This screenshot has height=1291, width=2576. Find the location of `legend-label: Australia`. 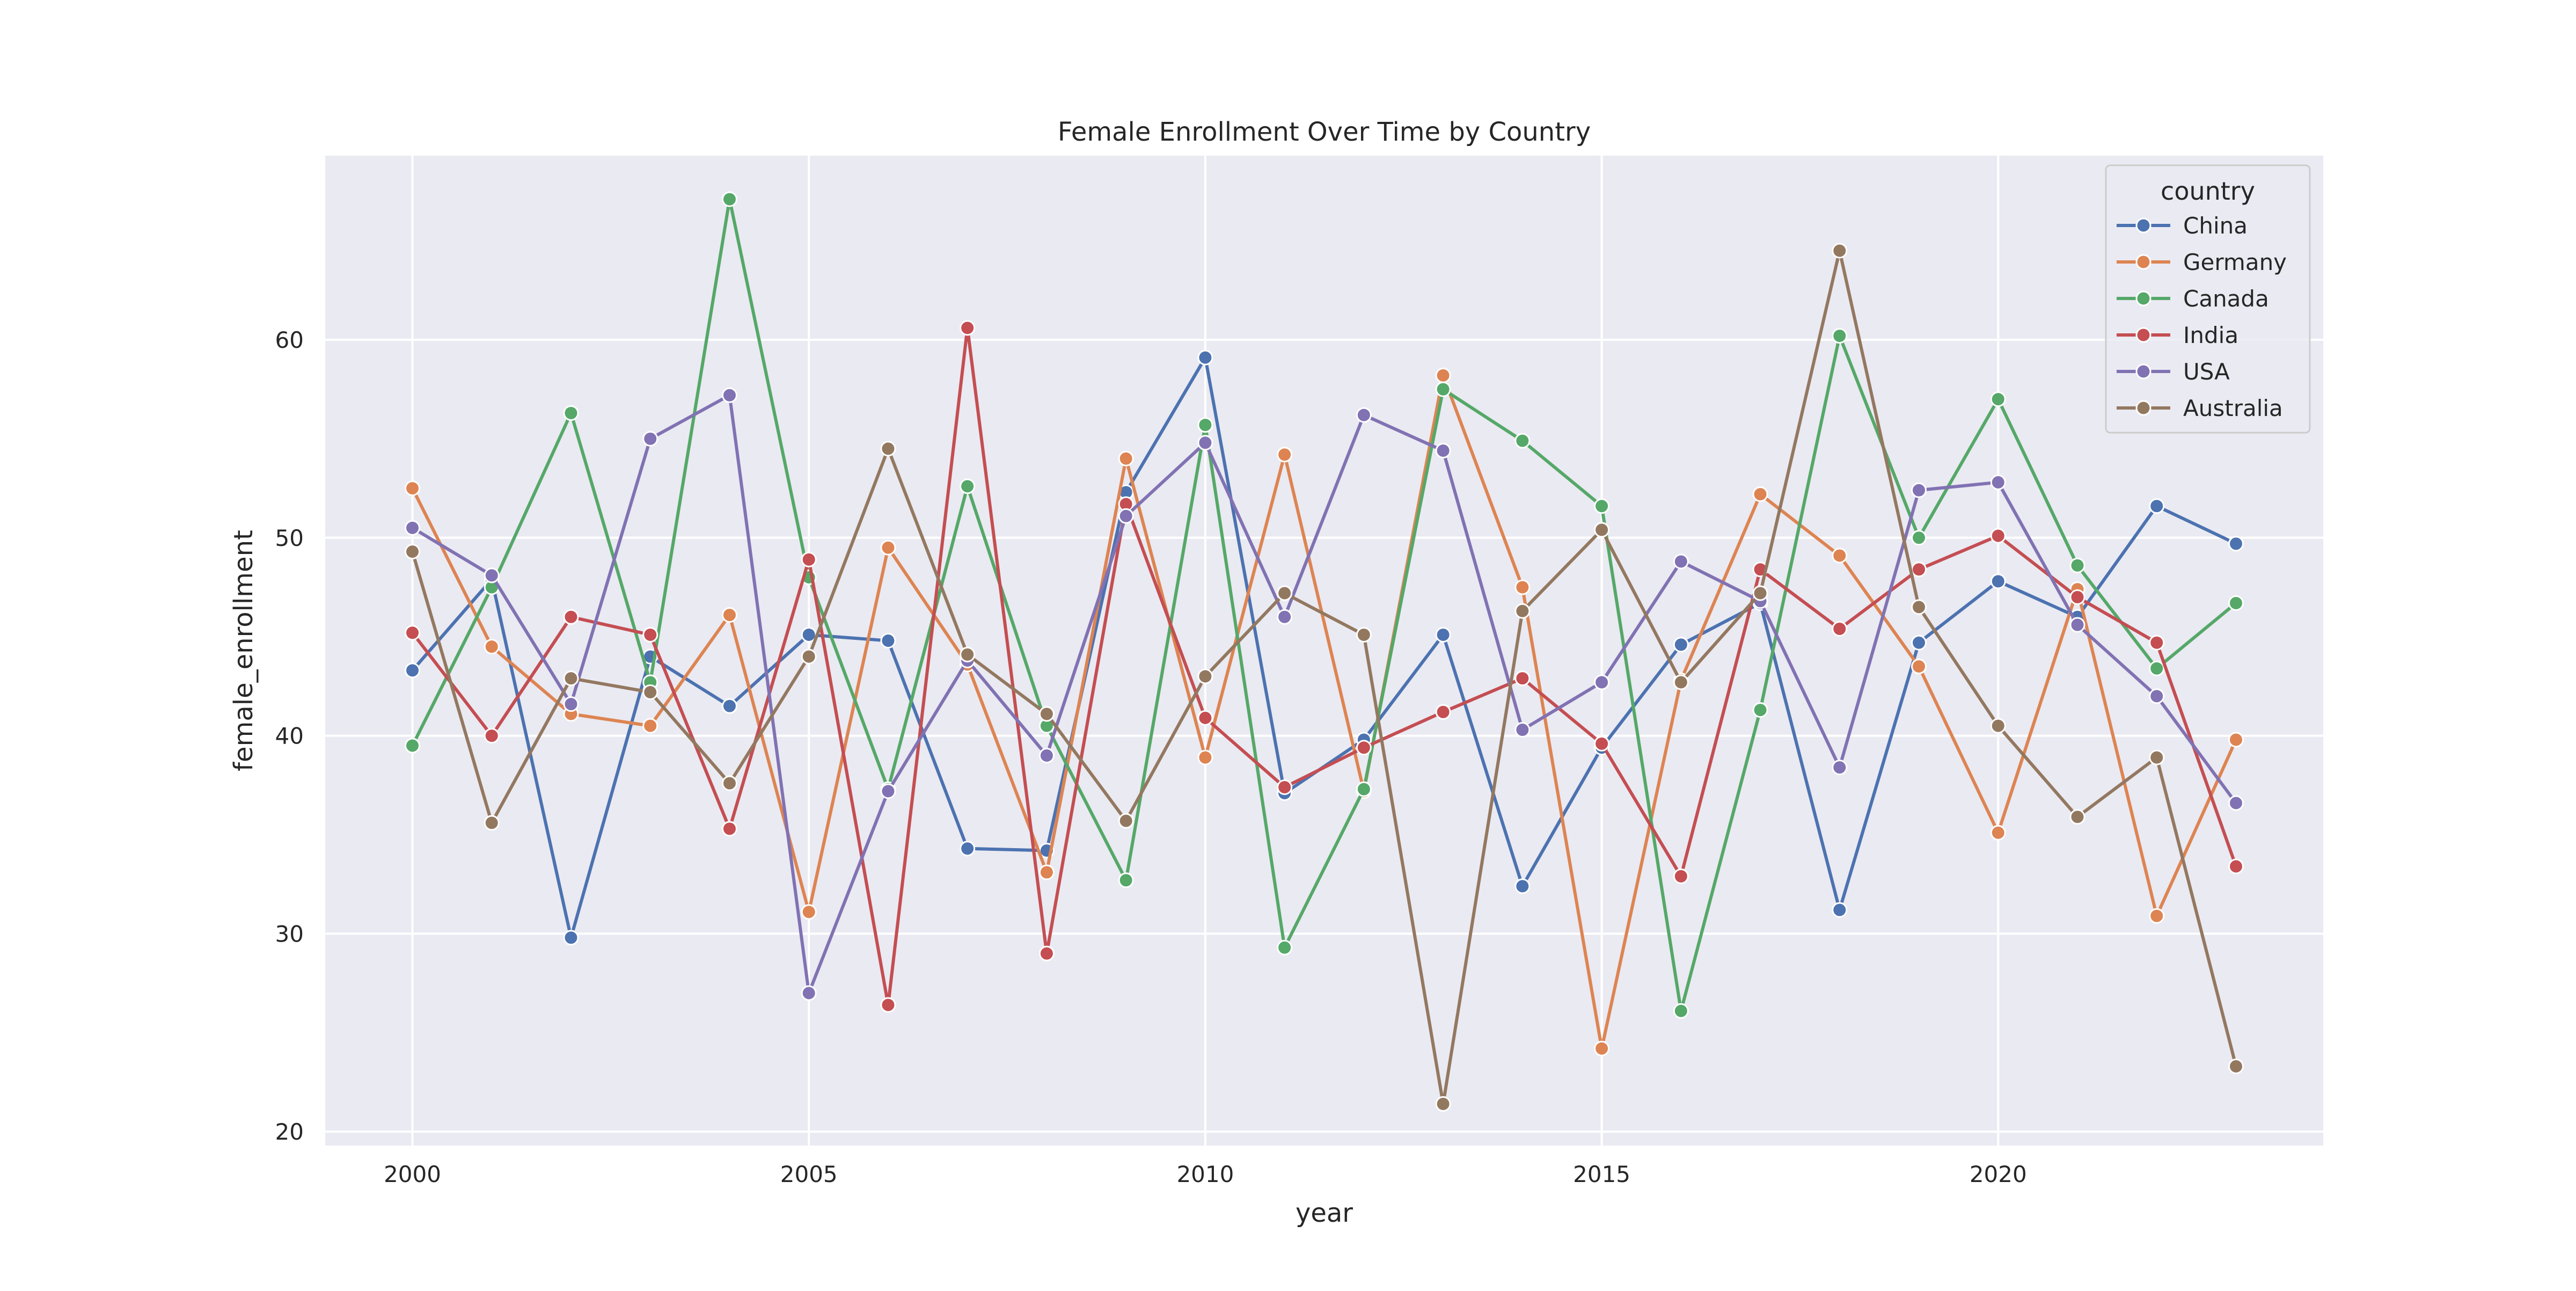

legend-label: Australia is located at coordinates (2233, 408).